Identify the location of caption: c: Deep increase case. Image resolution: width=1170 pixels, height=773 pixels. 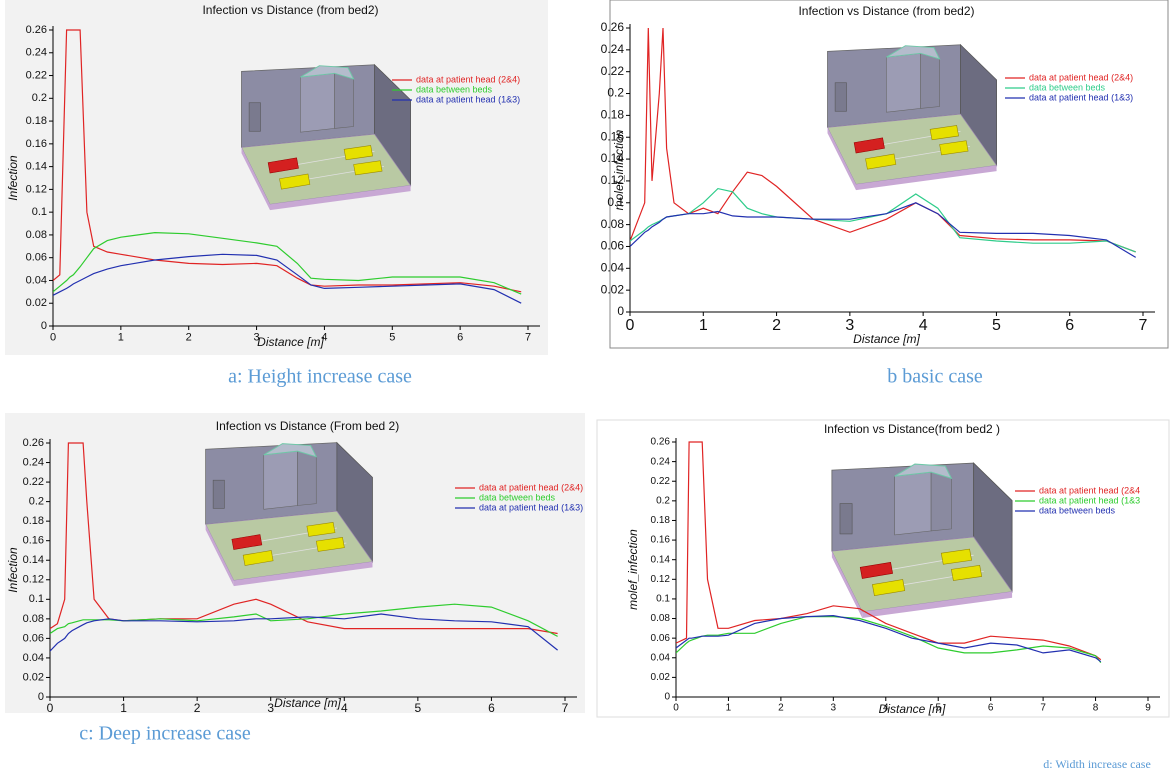
(165, 734).